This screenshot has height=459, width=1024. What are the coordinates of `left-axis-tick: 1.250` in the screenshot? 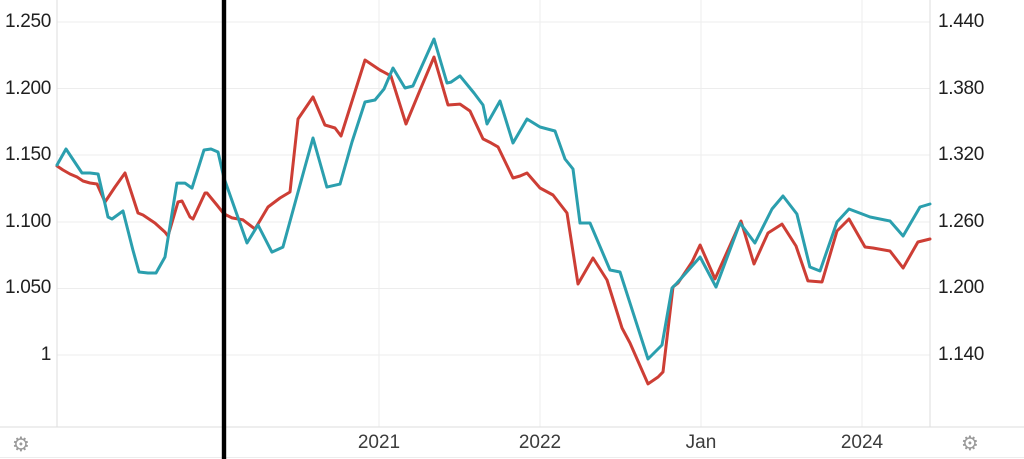 It's located at (27, 21).